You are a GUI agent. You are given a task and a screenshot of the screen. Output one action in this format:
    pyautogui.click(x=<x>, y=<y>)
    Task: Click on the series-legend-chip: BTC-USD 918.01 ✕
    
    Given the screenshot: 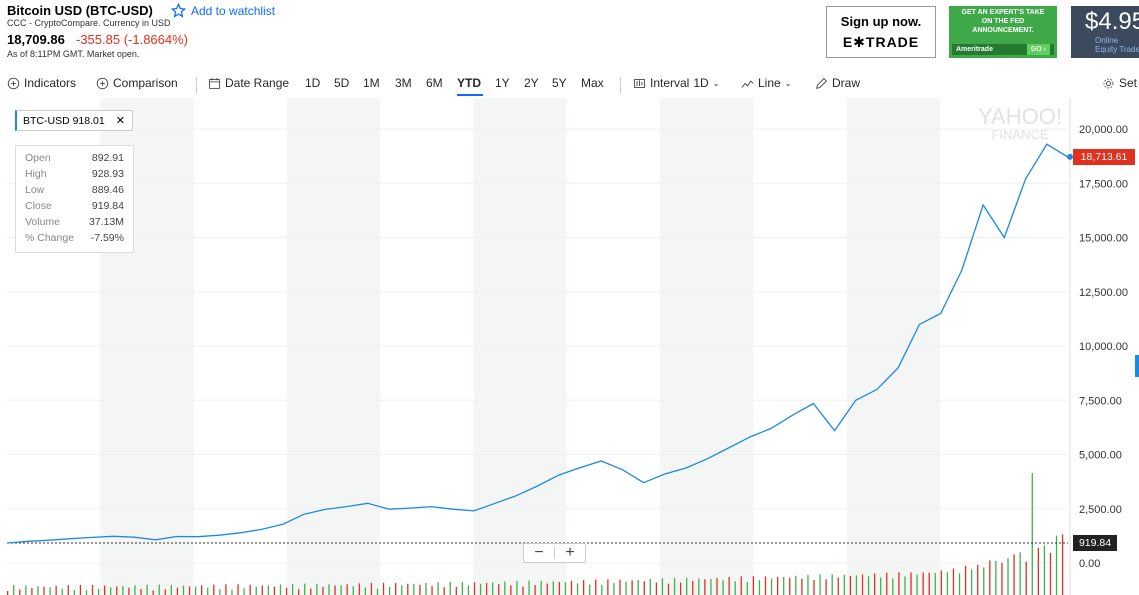 What is the action you would take?
    pyautogui.click(x=74, y=120)
    